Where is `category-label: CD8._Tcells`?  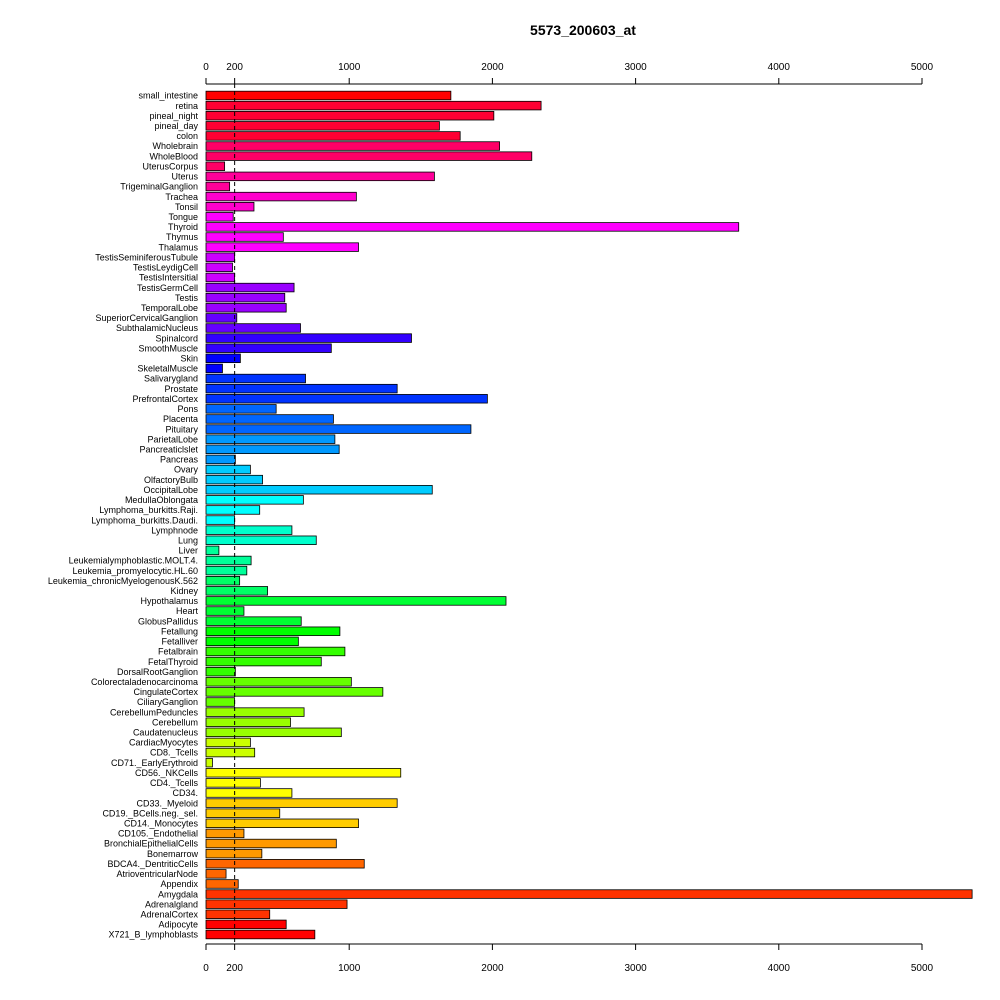
category-label: CD8._Tcells is located at coordinates (174, 753).